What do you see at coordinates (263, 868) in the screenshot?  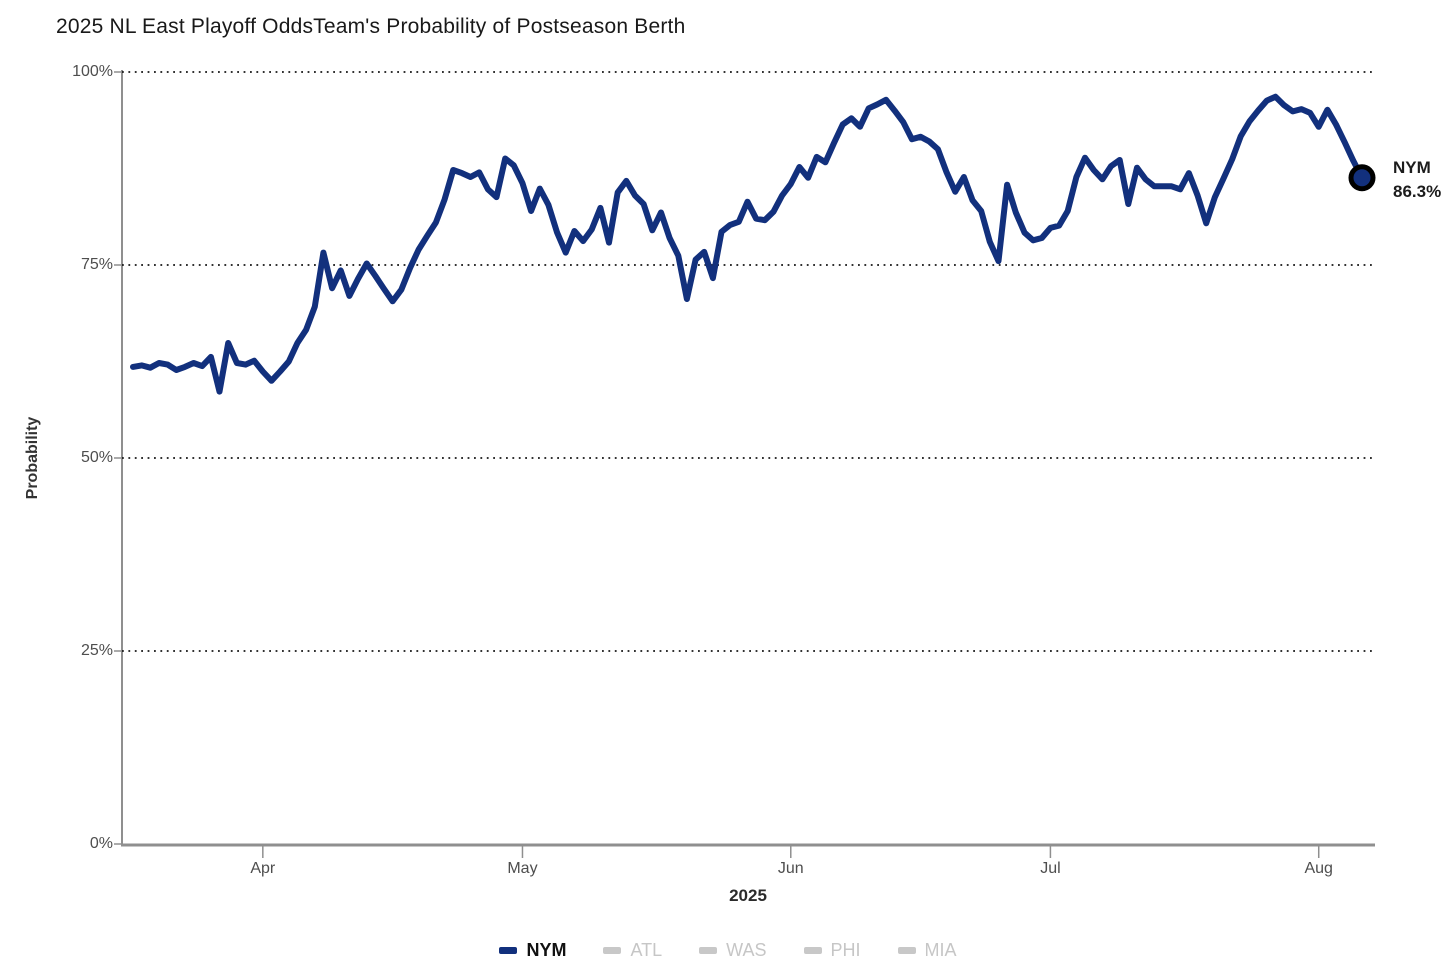 I see `x-tick-label-Apr: Apr` at bounding box center [263, 868].